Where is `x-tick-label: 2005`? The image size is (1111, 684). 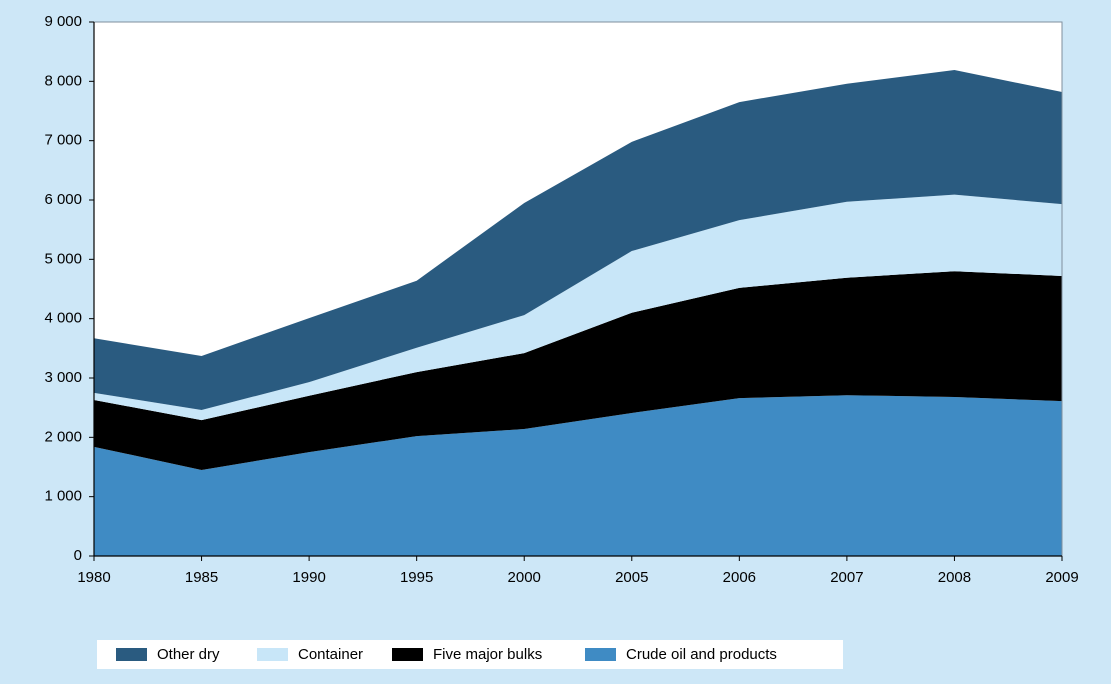
x-tick-label: 2005 is located at coordinates (631, 577).